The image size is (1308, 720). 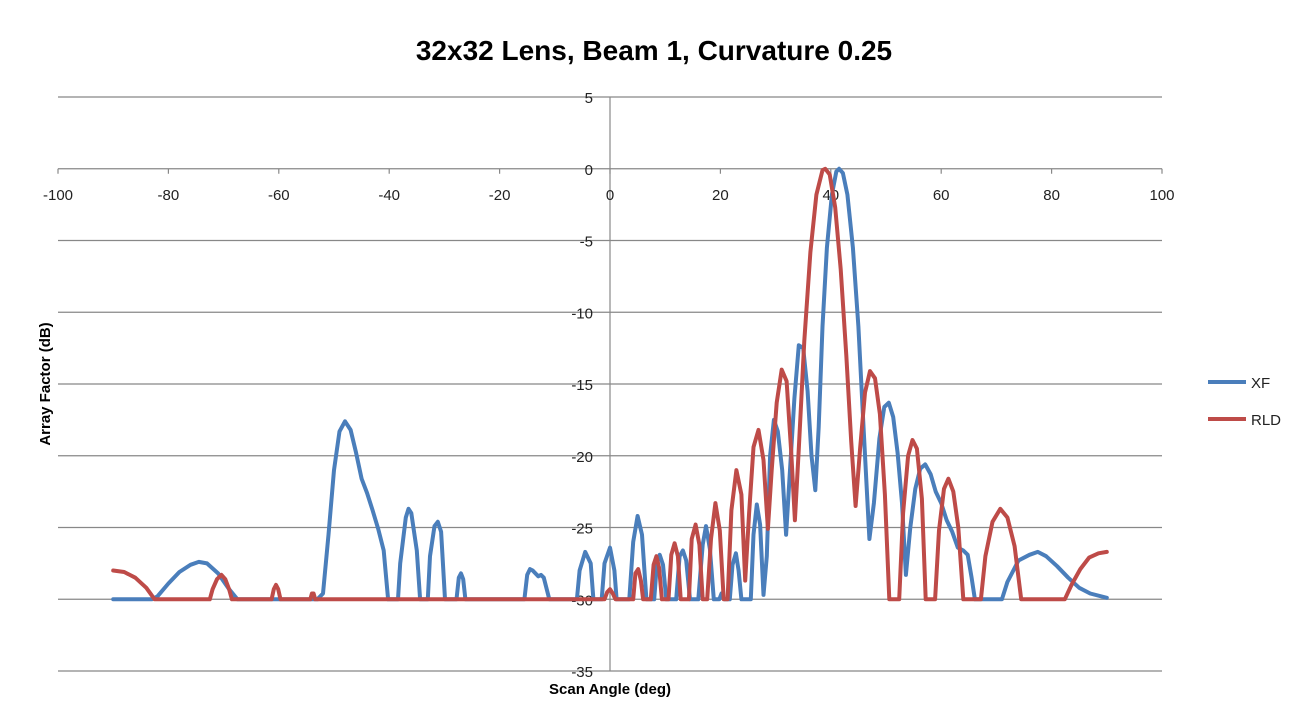 What do you see at coordinates (1266, 420) in the screenshot?
I see `legend-label-rld: RLD` at bounding box center [1266, 420].